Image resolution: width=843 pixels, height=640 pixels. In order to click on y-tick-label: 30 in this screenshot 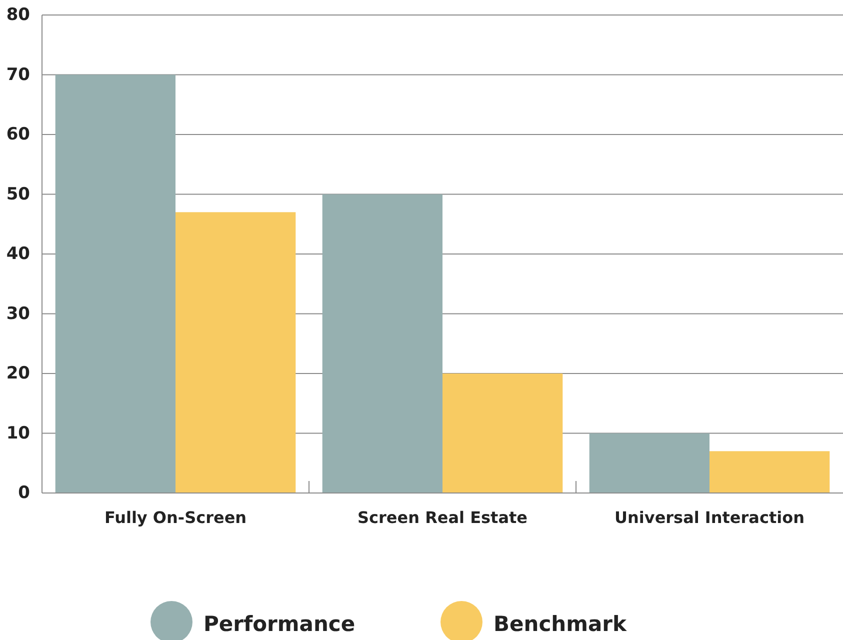, I will do `click(18, 314)`.